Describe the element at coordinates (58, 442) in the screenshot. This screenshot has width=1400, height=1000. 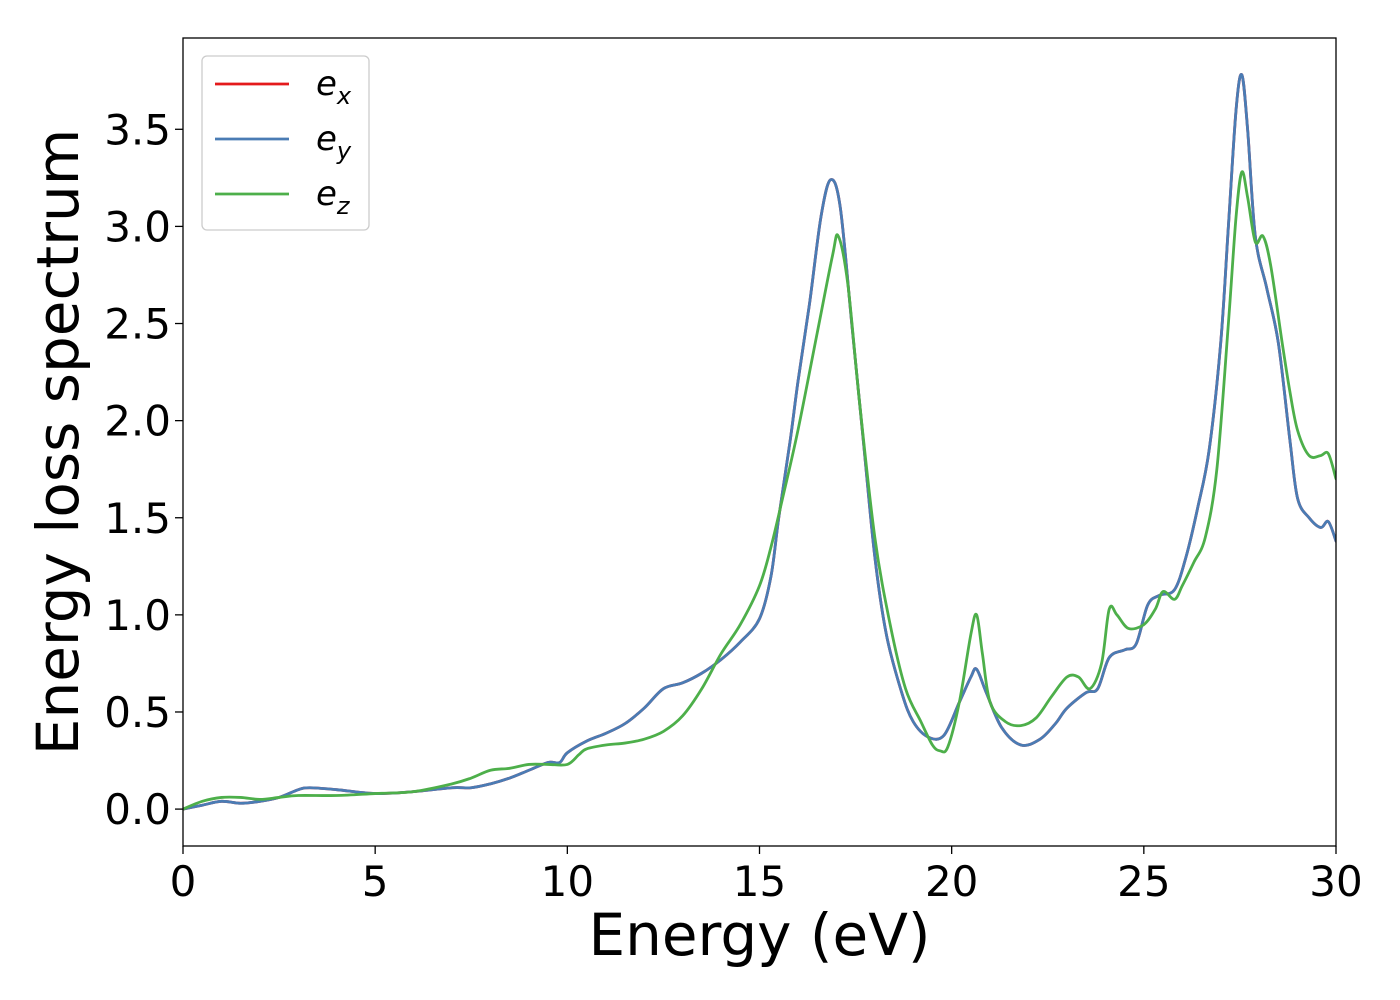
I see `y-axis-label: Energy loss spectrum` at that location.